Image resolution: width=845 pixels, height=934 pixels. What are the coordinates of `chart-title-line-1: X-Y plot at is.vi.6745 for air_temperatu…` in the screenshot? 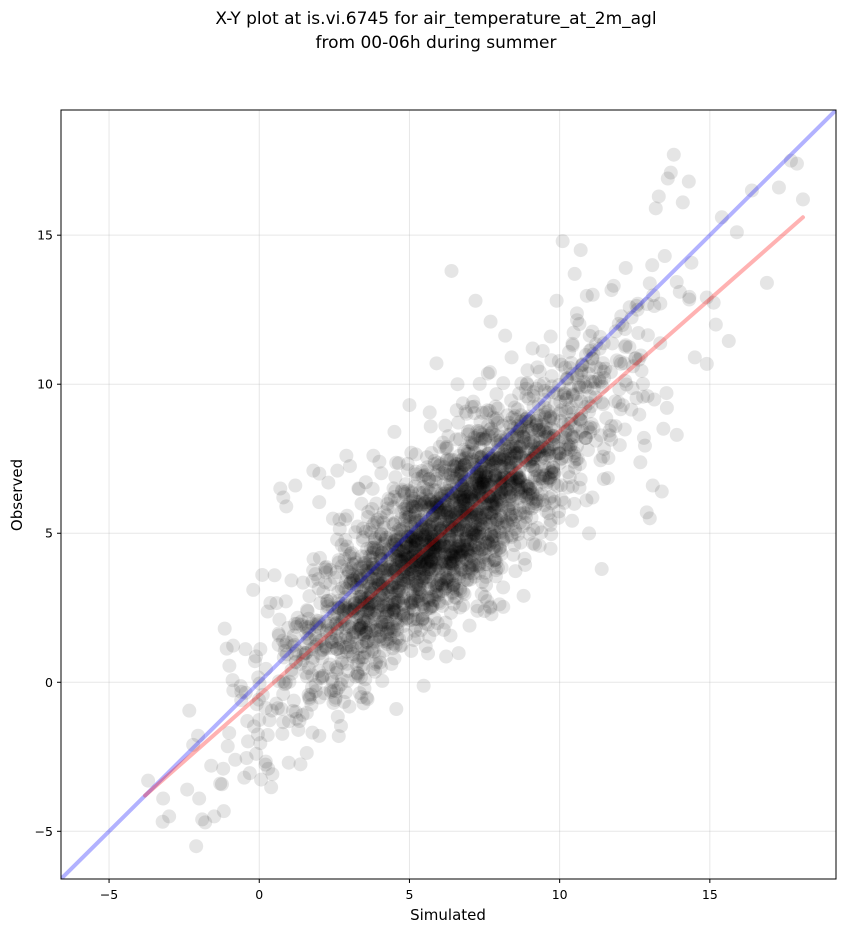 It's located at (435, 19).